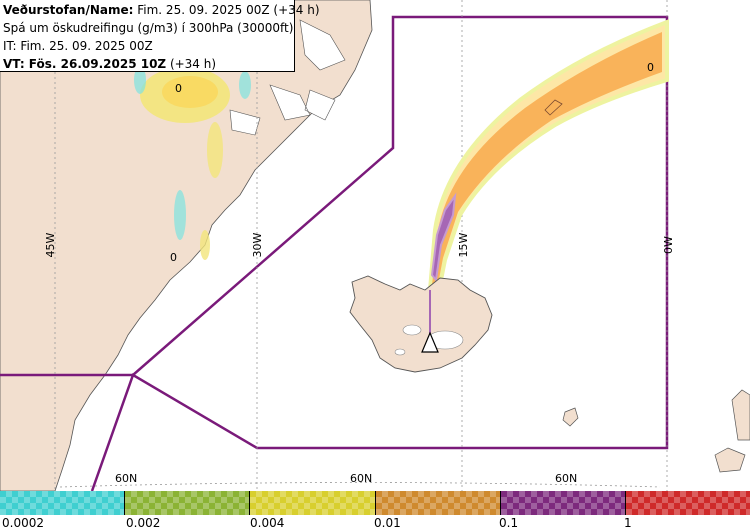 This screenshot has height=532, width=750. What do you see at coordinates (23, 523) in the screenshot?
I see `legend-tick: 0.0002` at bounding box center [23, 523].